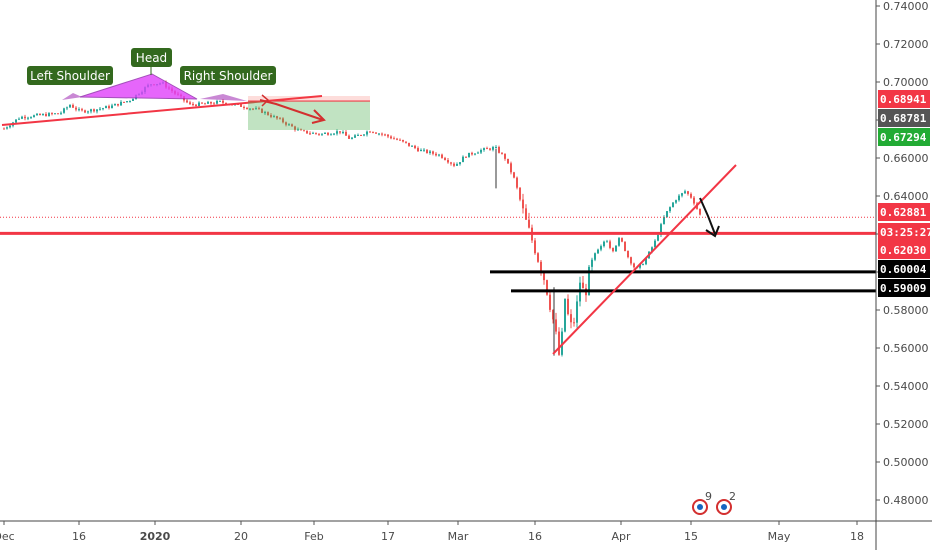  I want to click on time-tick-label: 2020, so click(155, 536).